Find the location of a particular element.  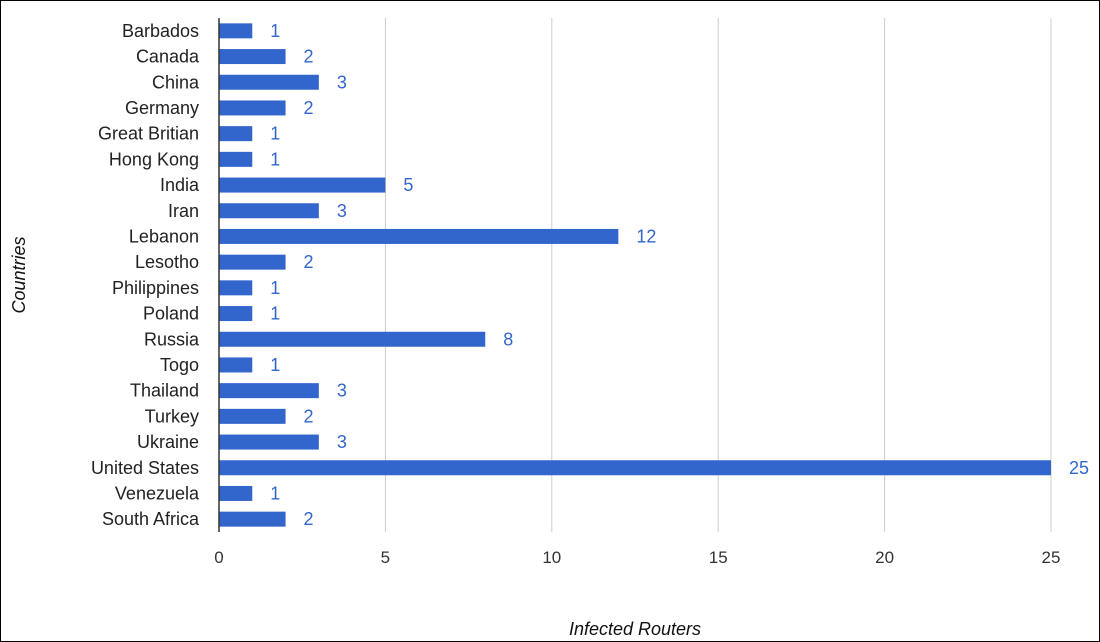

category-label-india: India is located at coordinates (180, 185).